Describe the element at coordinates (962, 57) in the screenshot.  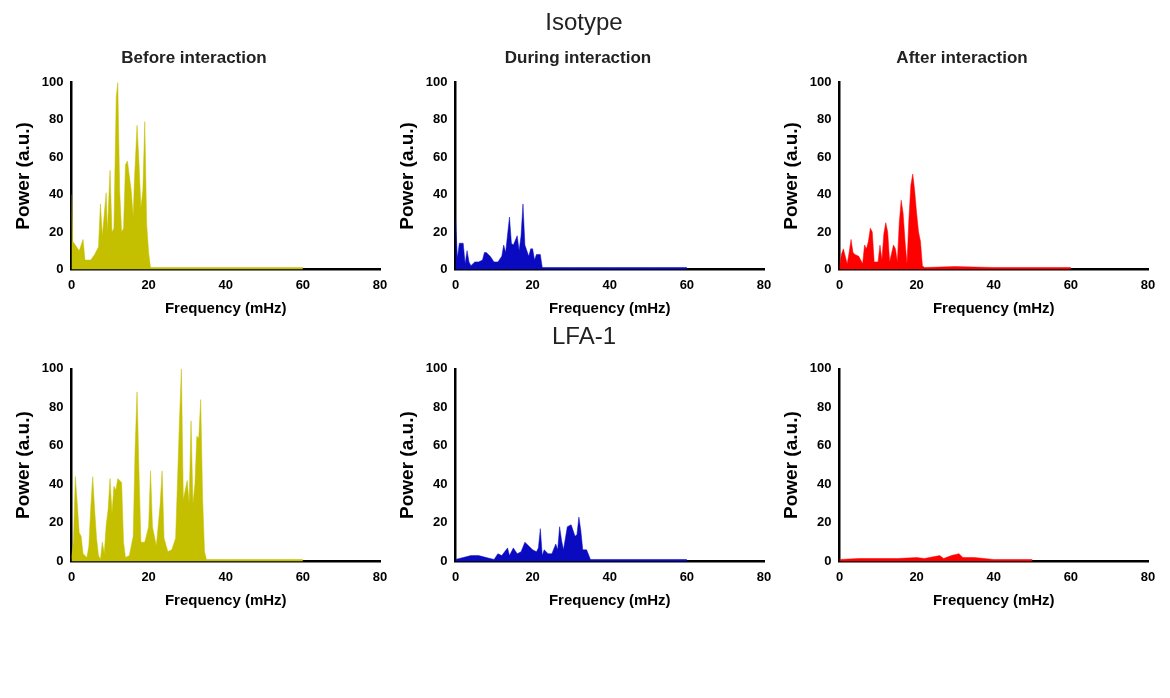
I see `chart-title: After interaction` at that location.